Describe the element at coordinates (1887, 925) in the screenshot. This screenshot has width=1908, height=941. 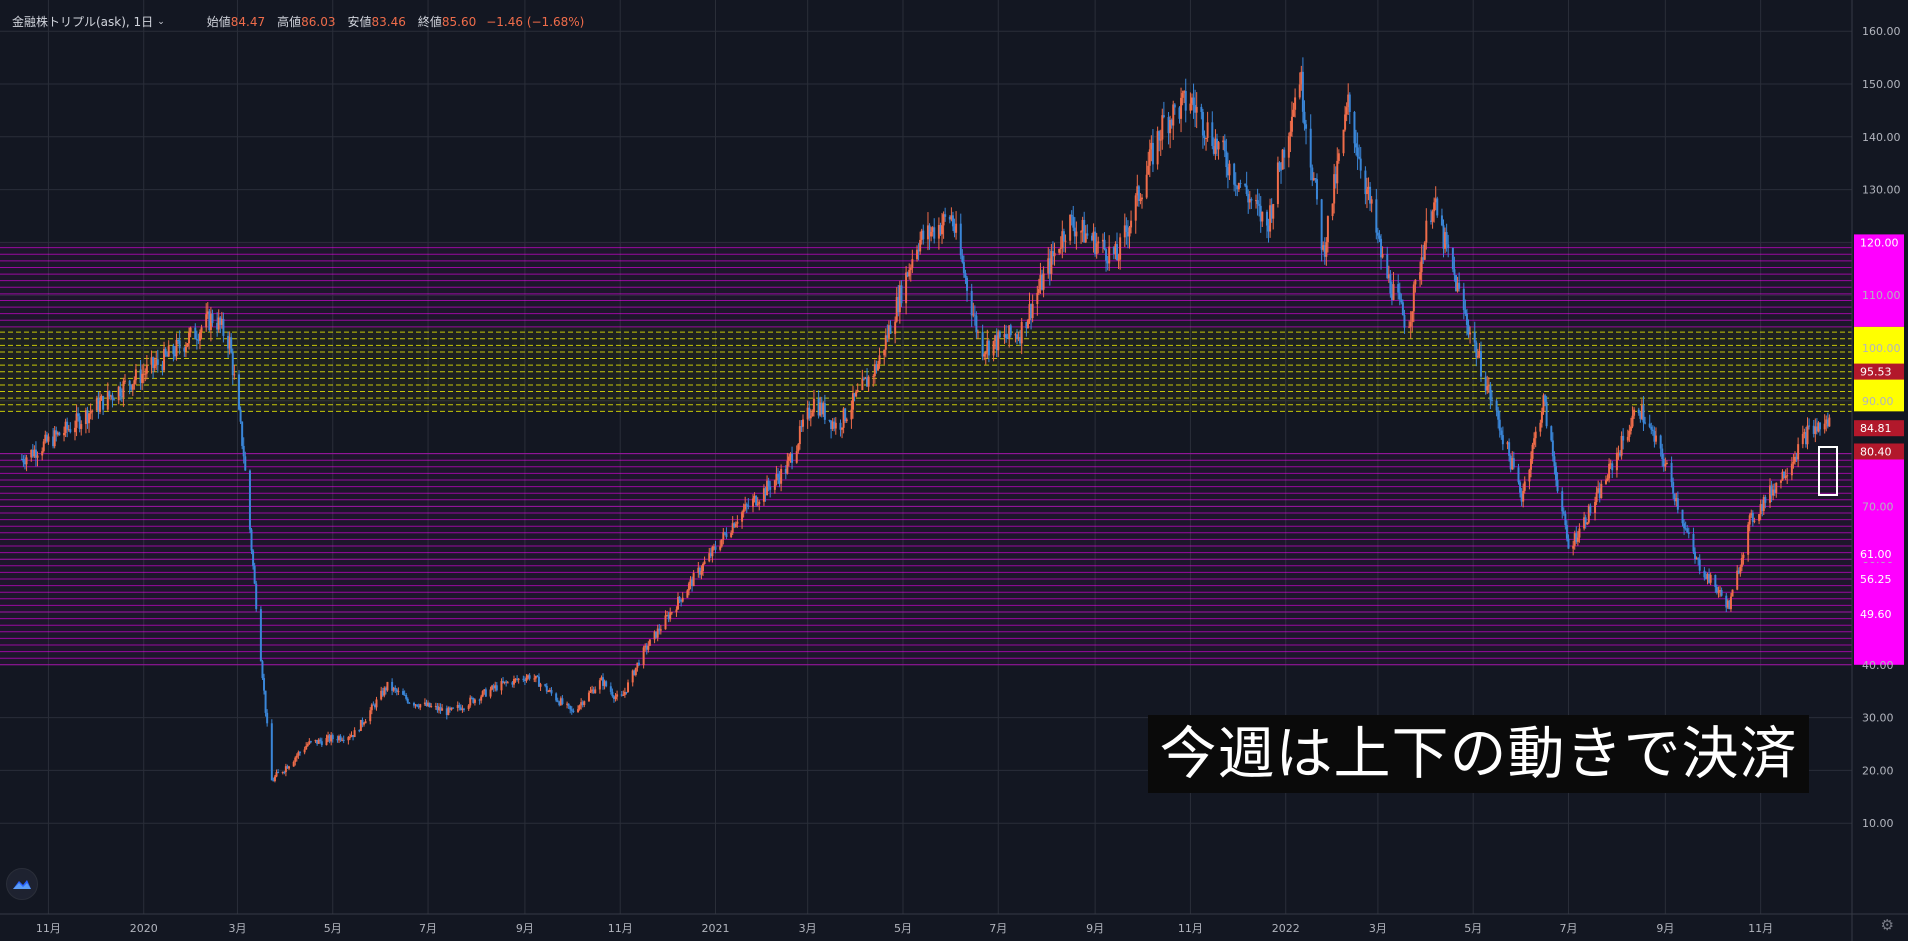
I see `gear-icon: ⚙` at that location.